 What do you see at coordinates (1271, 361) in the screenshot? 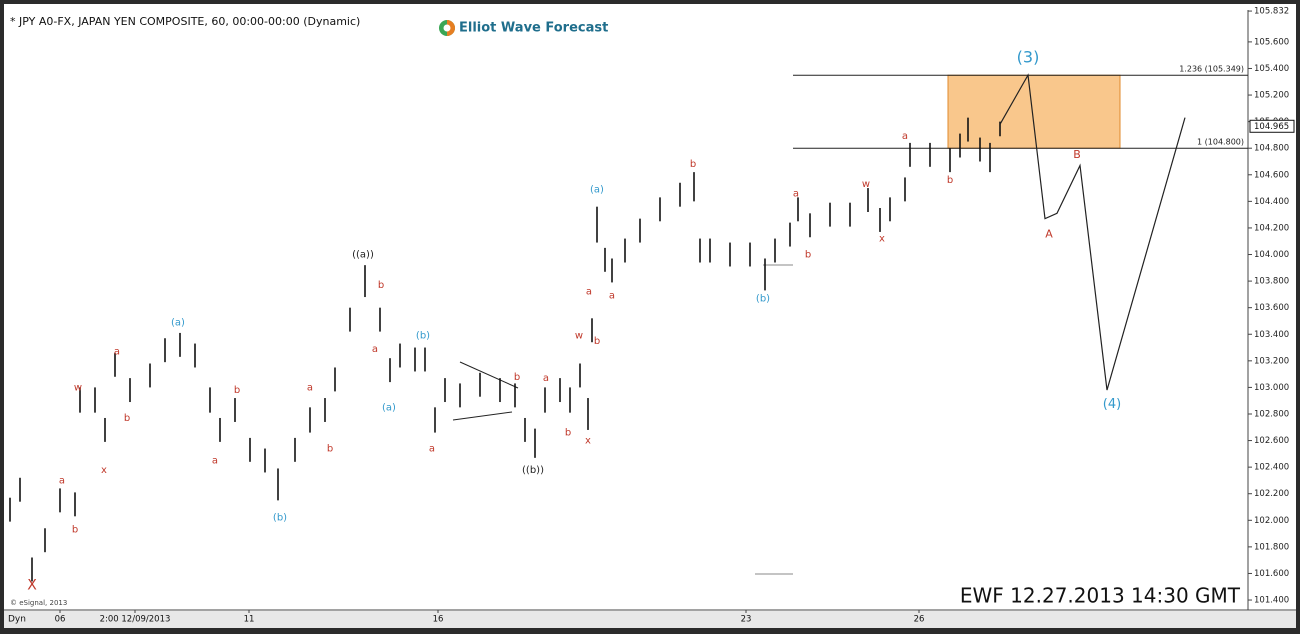
I see `y-tick-label: 103.200` at bounding box center [1271, 361].